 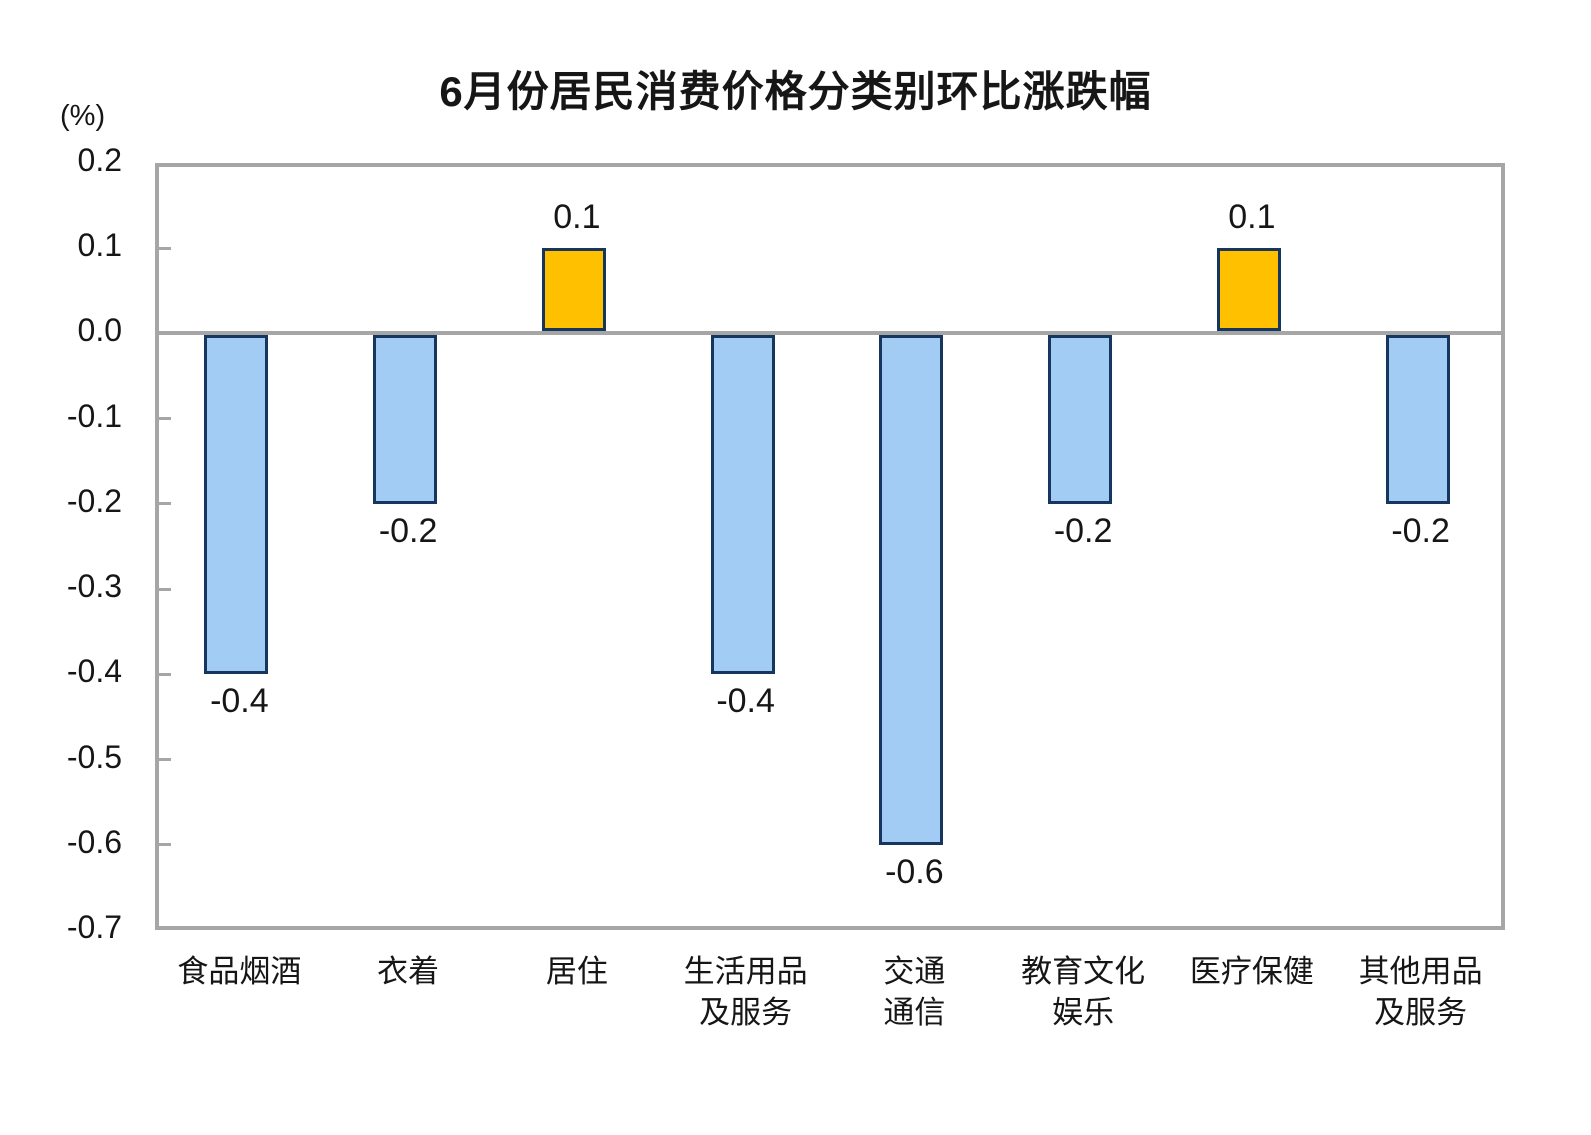 I want to click on x-tick-label: 生活用品 及服务, so click(x=745, y=992).